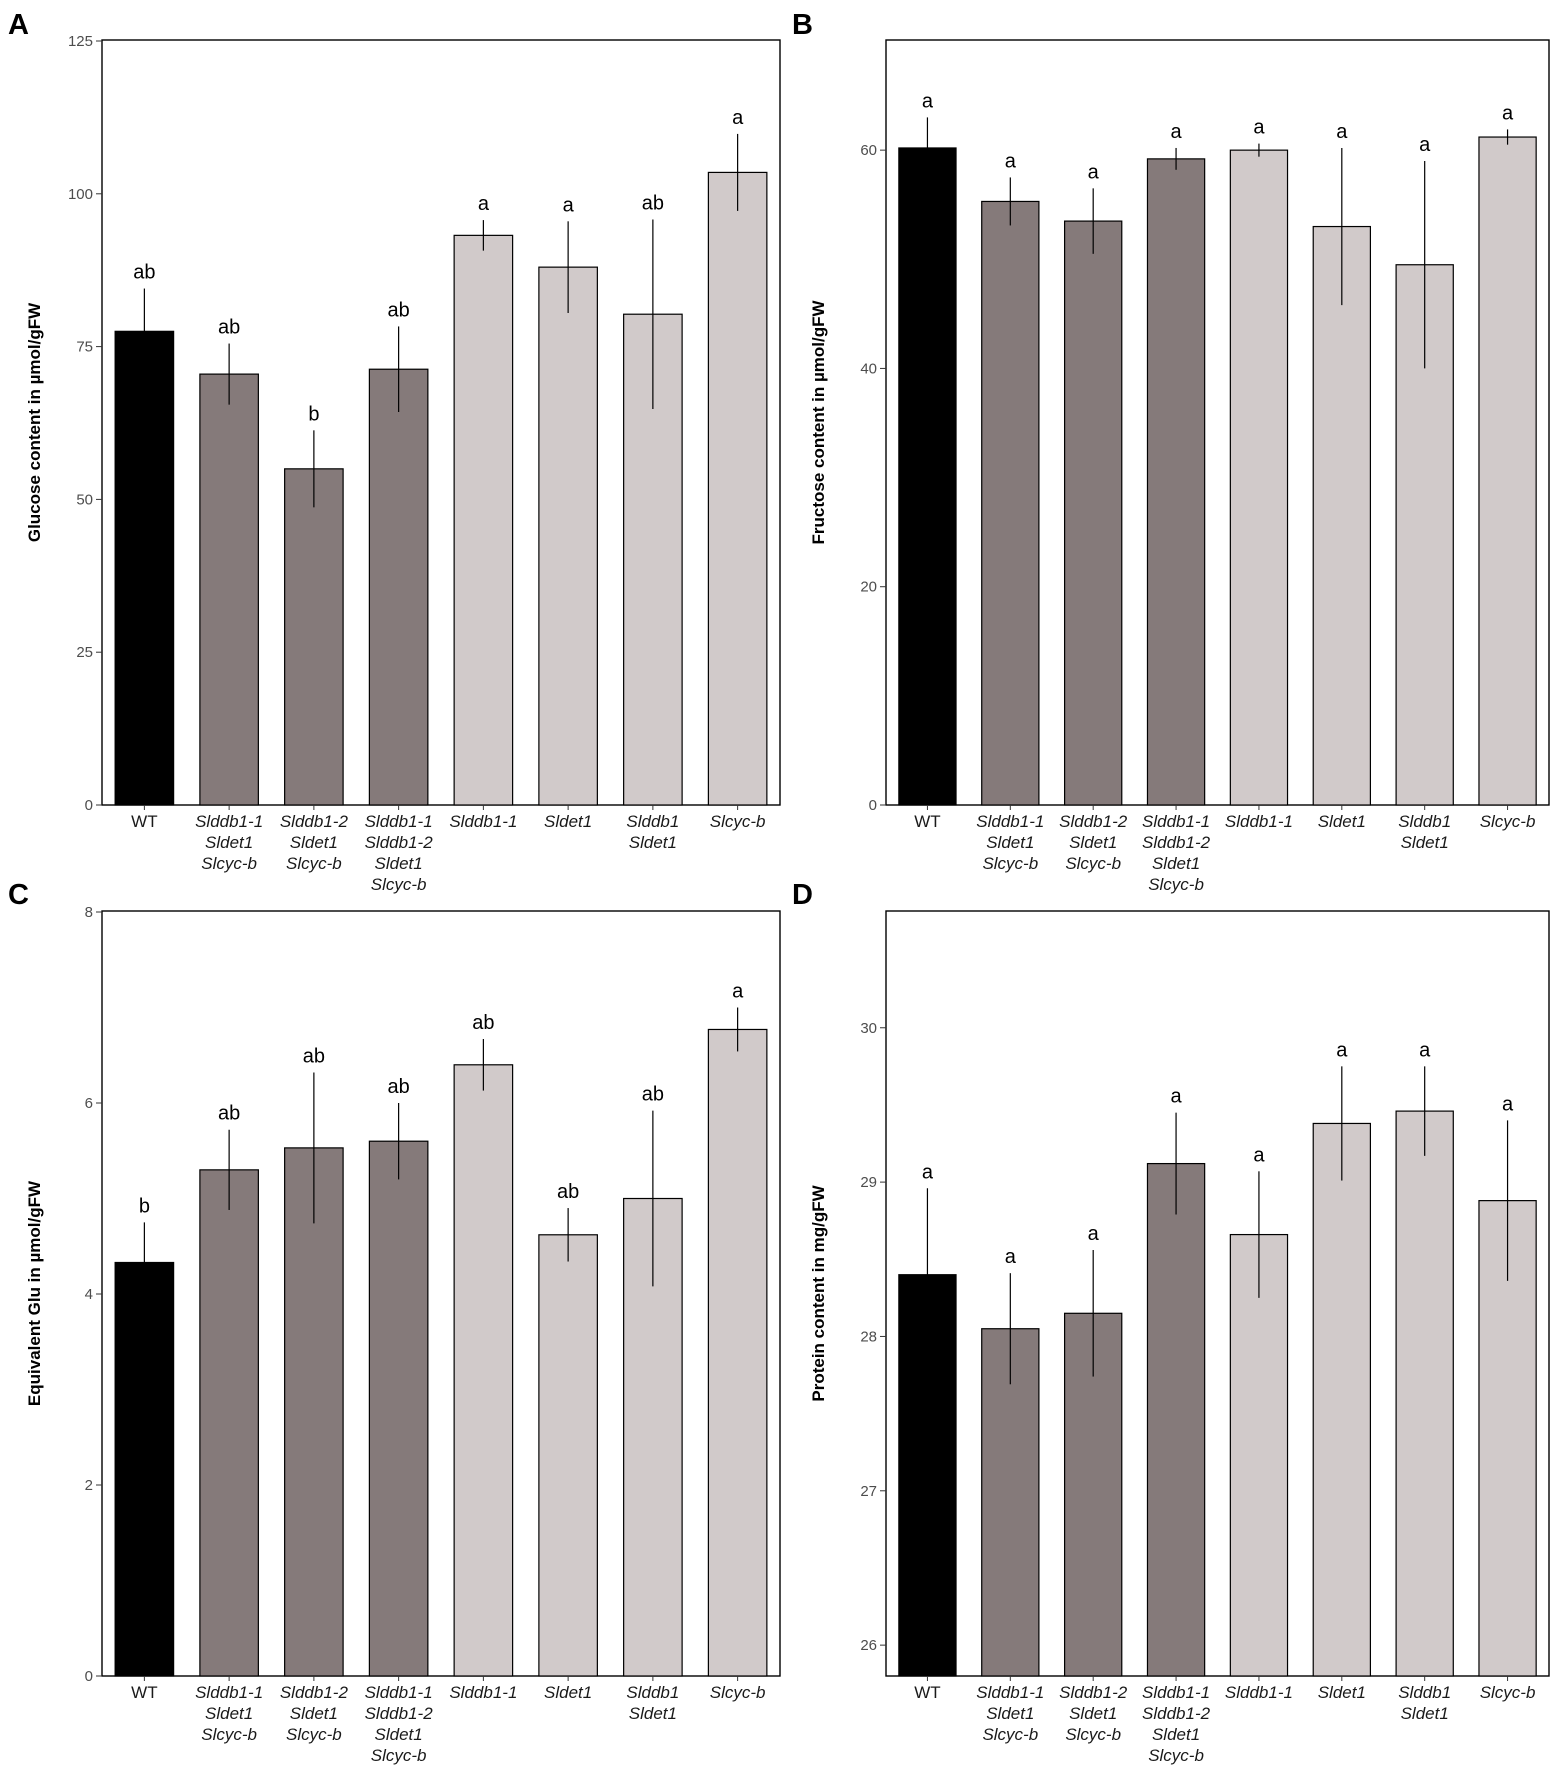 This screenshot has width=1562, height=1779. What do you see at coordinates (868, 587) in the screenshot?
I see `y-tick-label: 20` at bounding box center [868, 587].